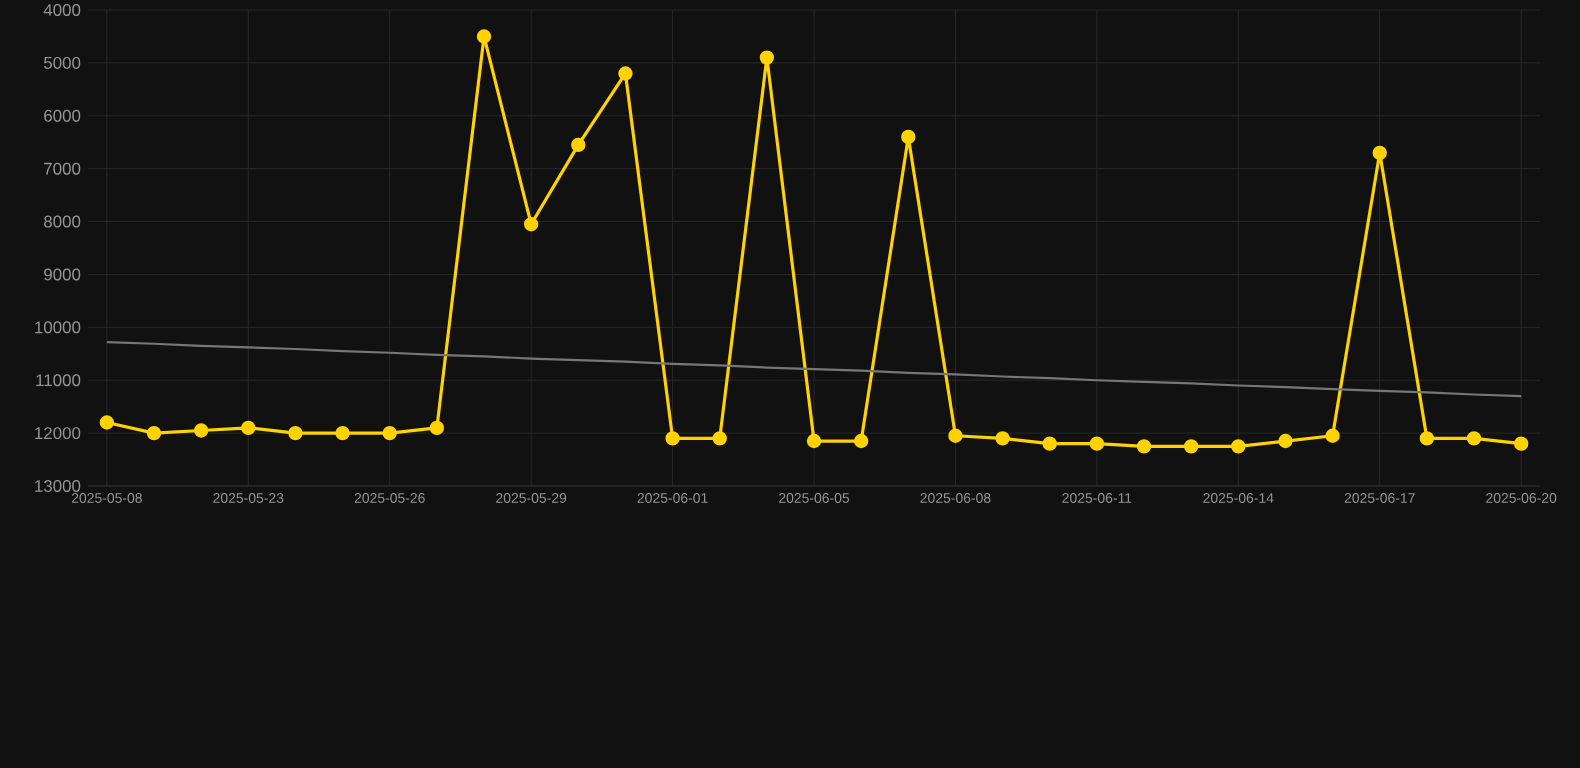  What do you see at coordinates (62, 168) in the screenshot?
I see `y-tick-label: 7000` at bounding box center [62, 168].